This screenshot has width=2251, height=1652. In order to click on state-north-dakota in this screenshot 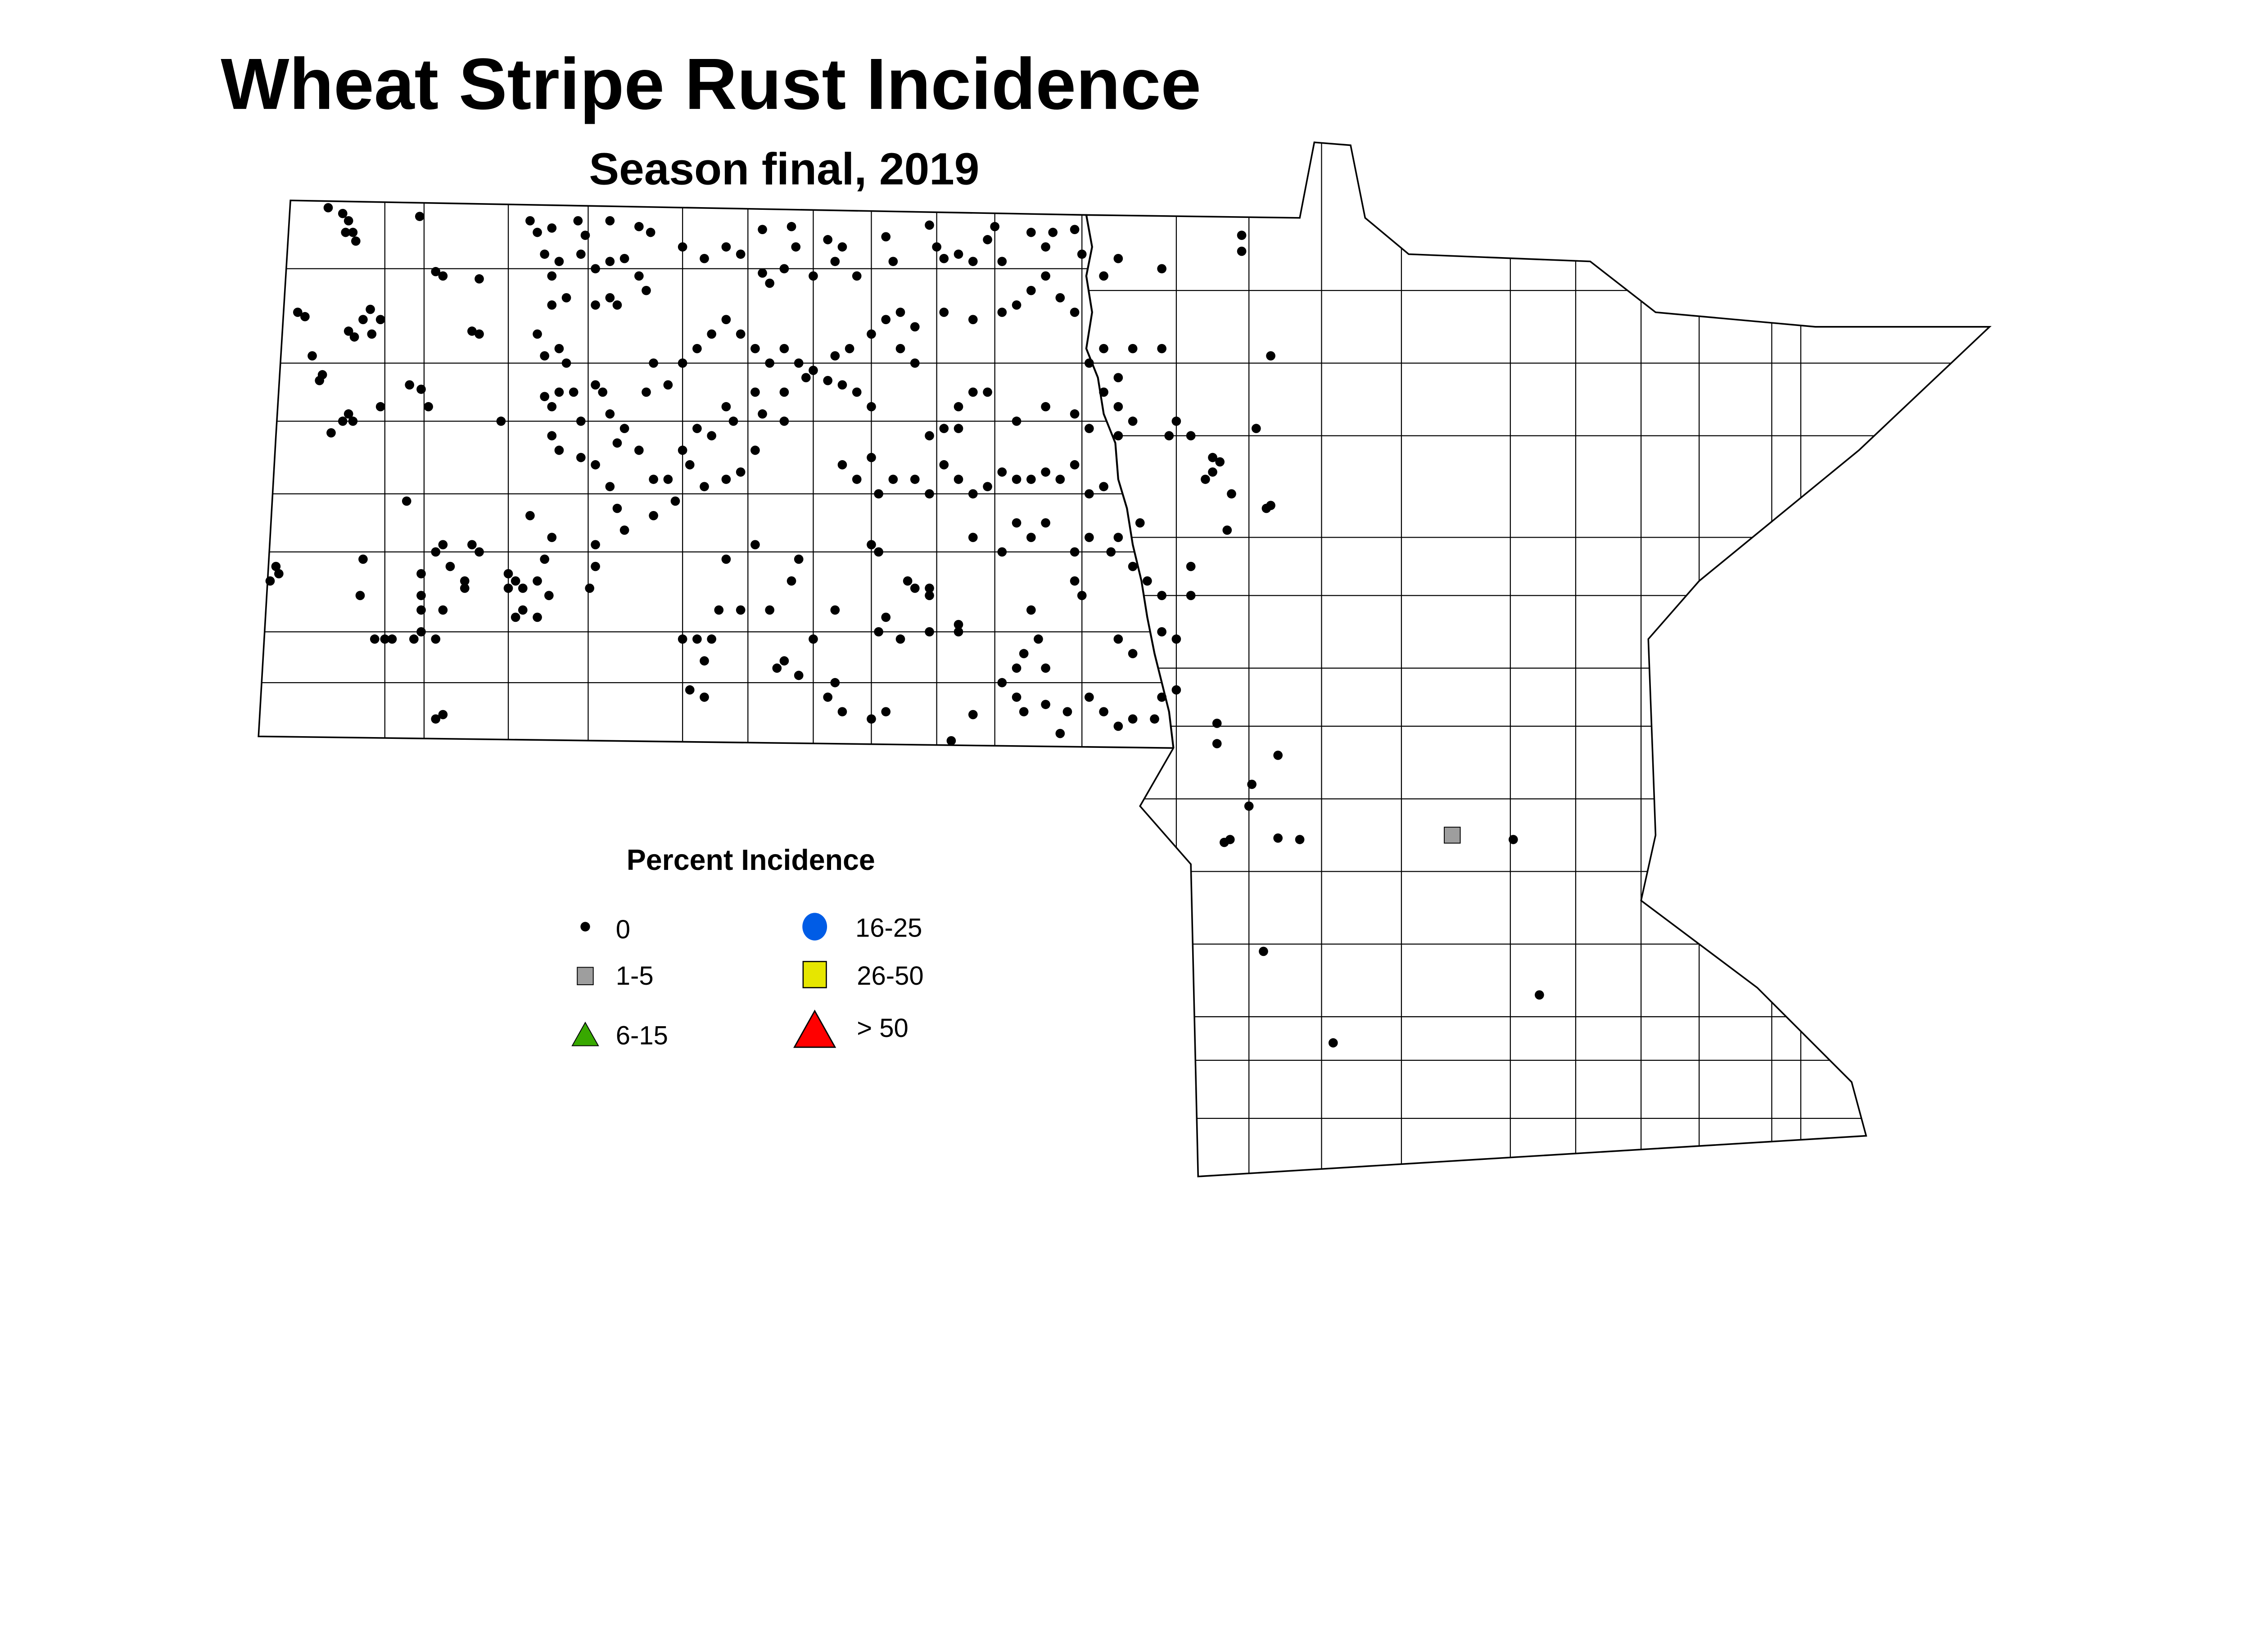, I will do `click(716, 474)`.